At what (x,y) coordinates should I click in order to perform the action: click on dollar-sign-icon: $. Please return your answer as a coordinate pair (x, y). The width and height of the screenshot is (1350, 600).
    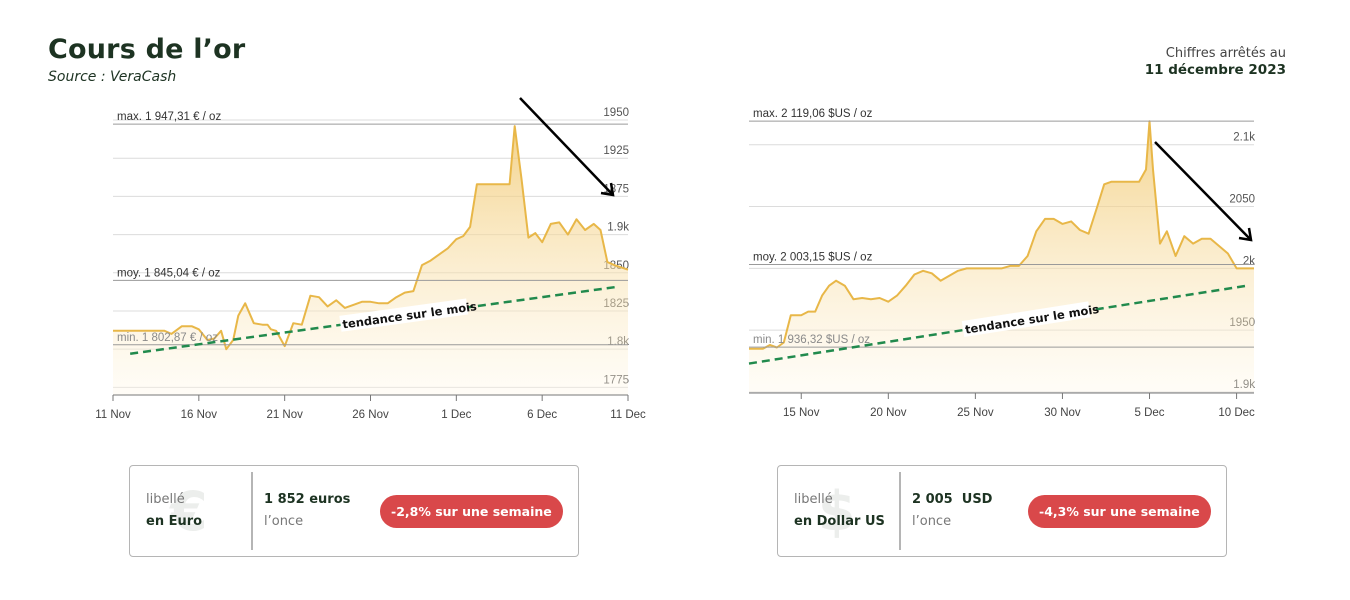
    Looking at the image, I should click on (837, 511).